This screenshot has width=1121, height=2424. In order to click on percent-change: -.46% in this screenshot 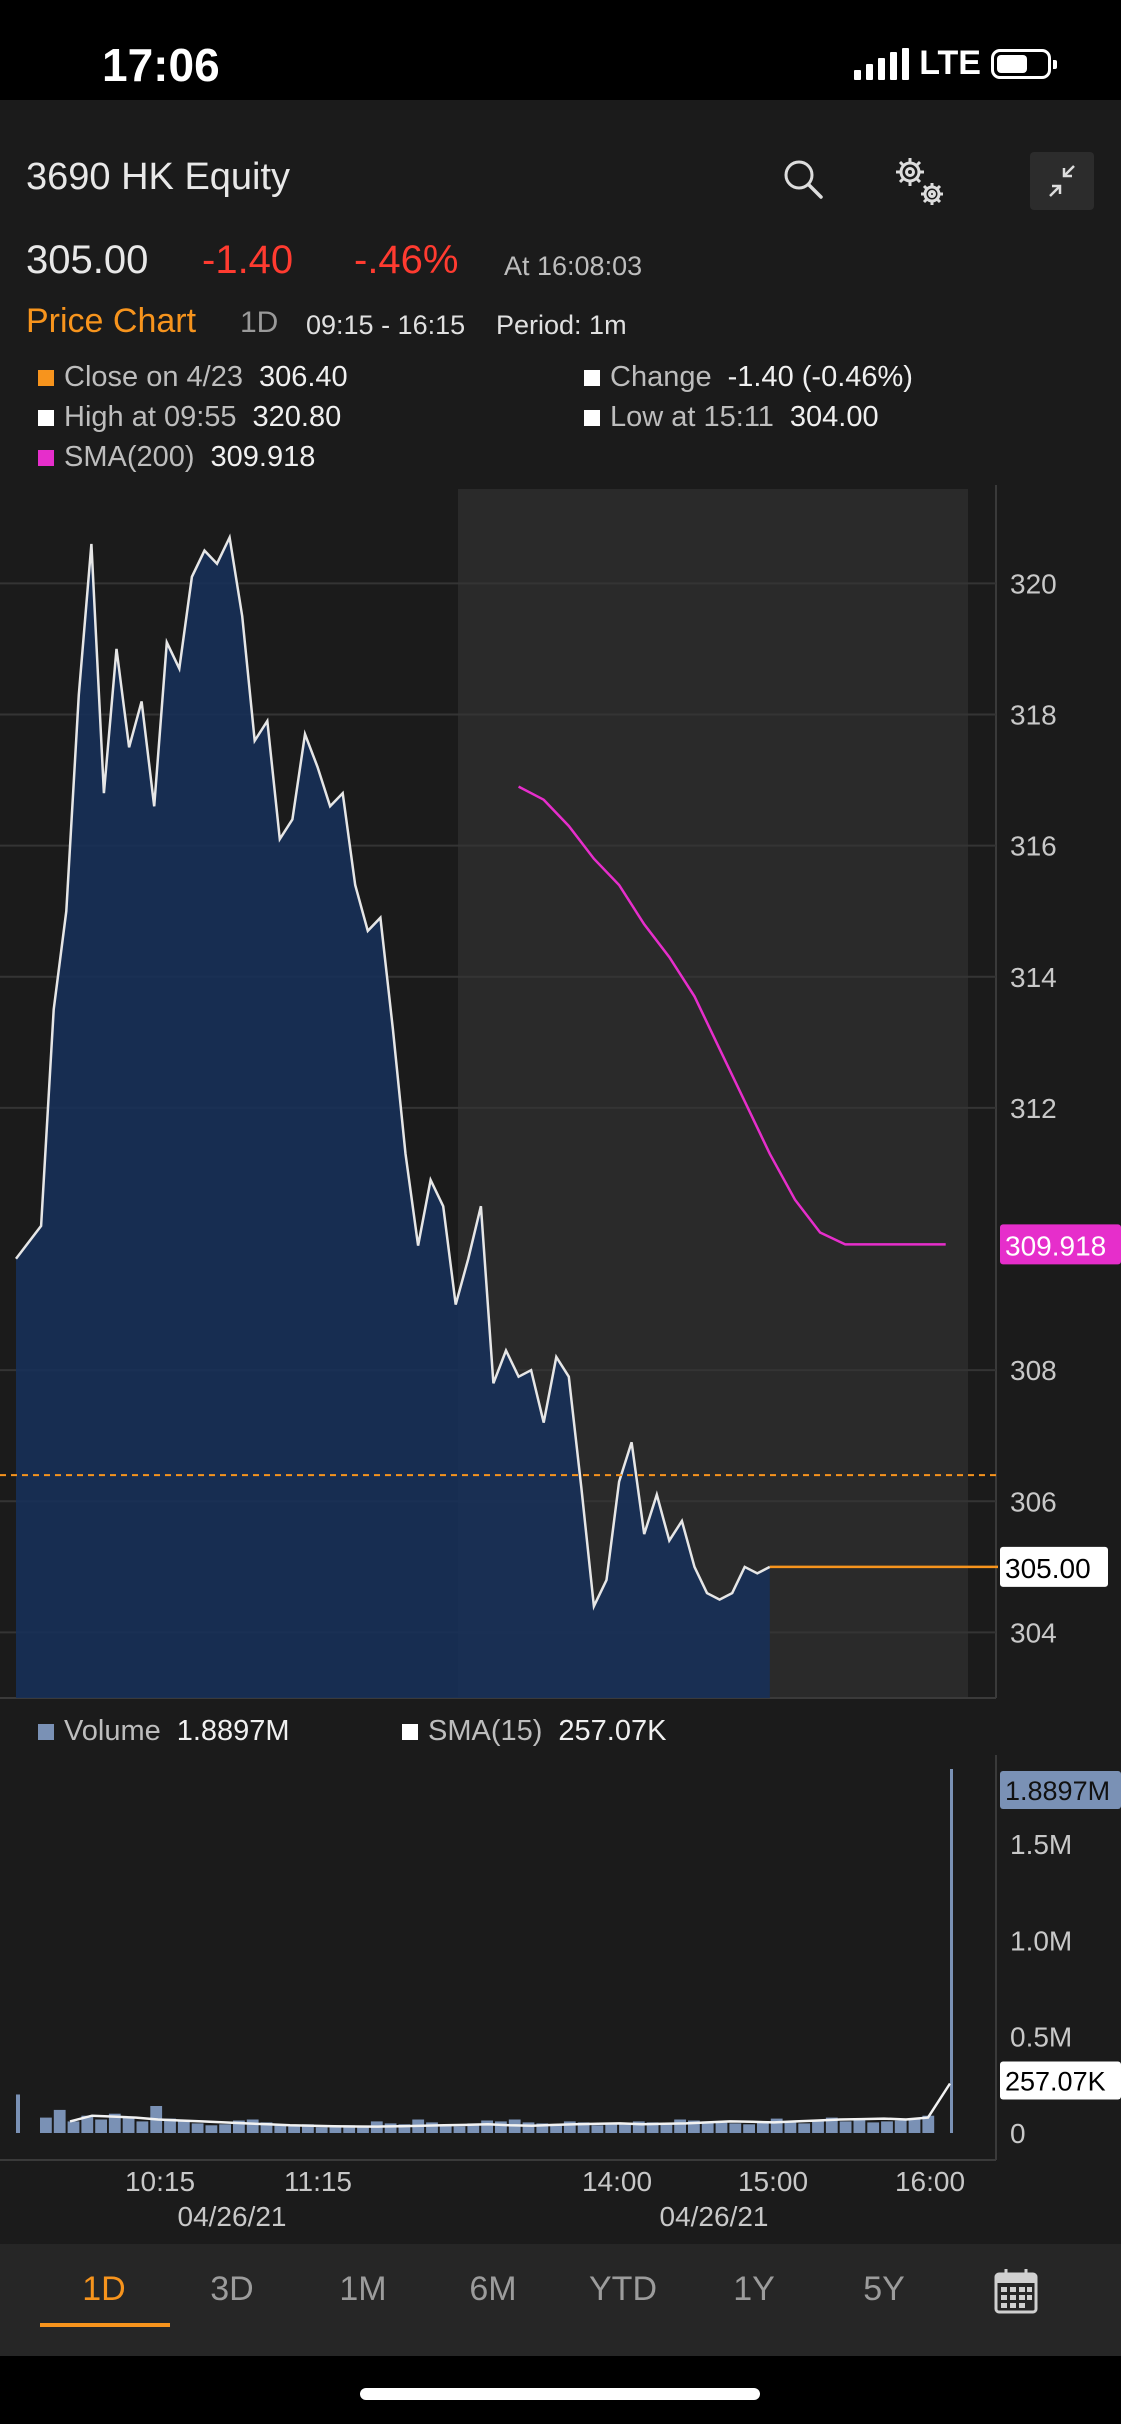, I will do `click(406, 260)`.